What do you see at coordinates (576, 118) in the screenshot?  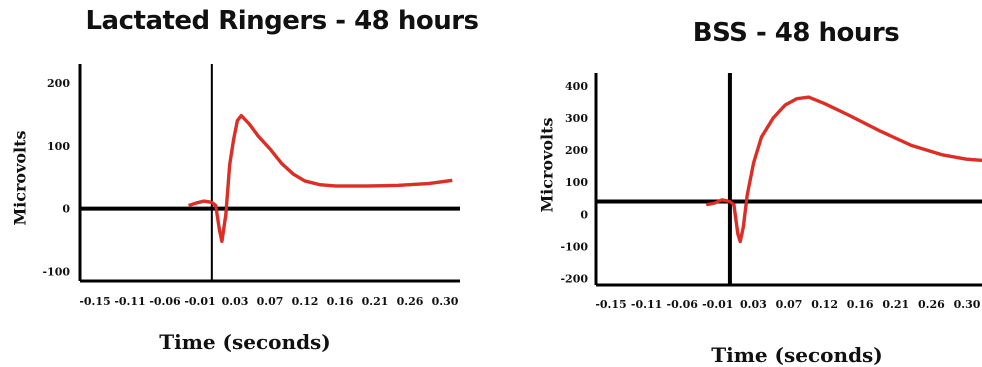 I see `y-tick-label: 300` at bounding box center [576, 118].